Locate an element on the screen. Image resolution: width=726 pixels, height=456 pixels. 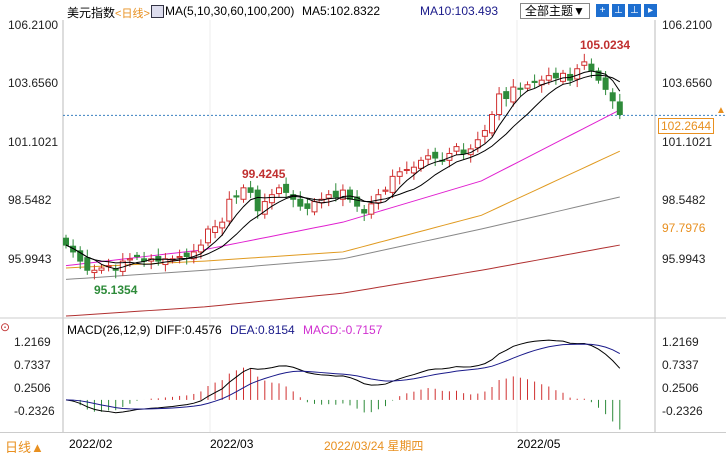
period-selector: <日线> is located at coordinates (132, 14).